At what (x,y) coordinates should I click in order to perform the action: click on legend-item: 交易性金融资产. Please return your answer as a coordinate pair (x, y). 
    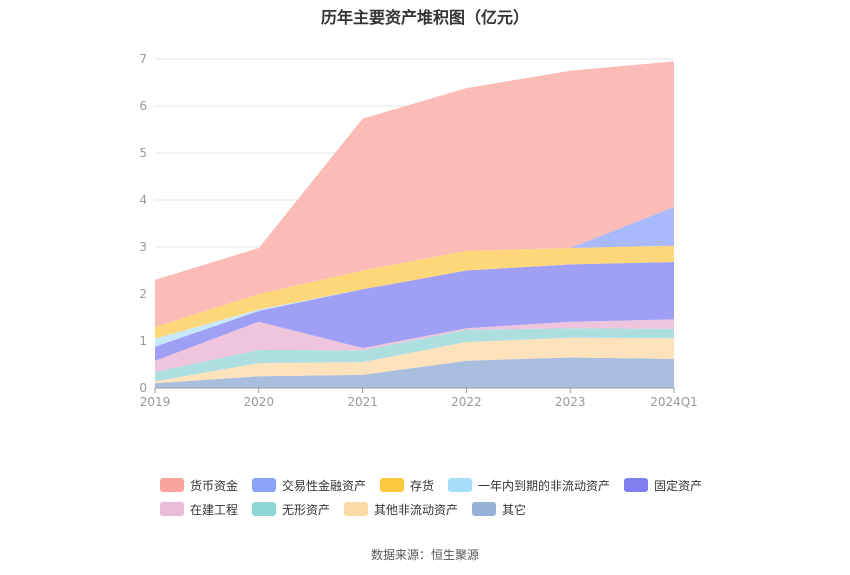
    Looking at the image, I should click on (309, 485).